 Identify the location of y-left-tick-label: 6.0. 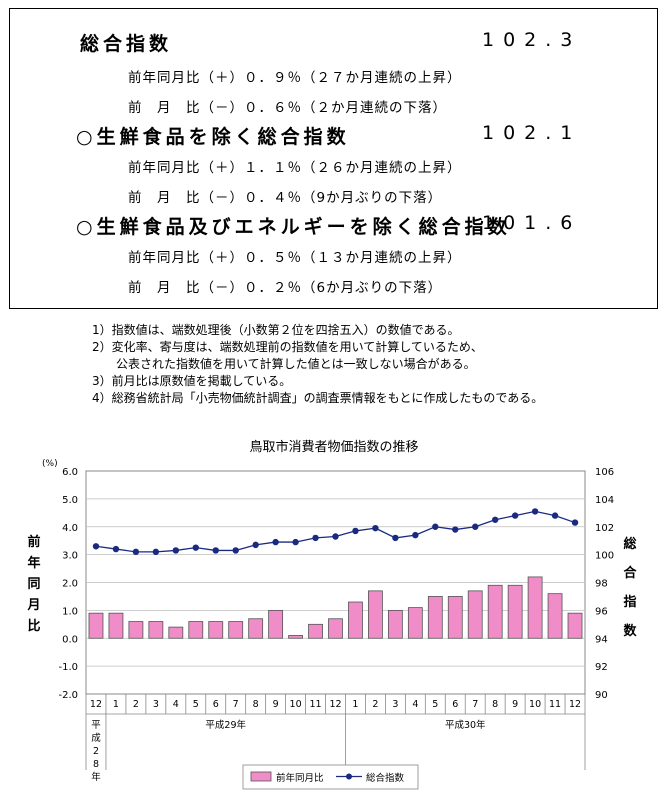
(70, 472).